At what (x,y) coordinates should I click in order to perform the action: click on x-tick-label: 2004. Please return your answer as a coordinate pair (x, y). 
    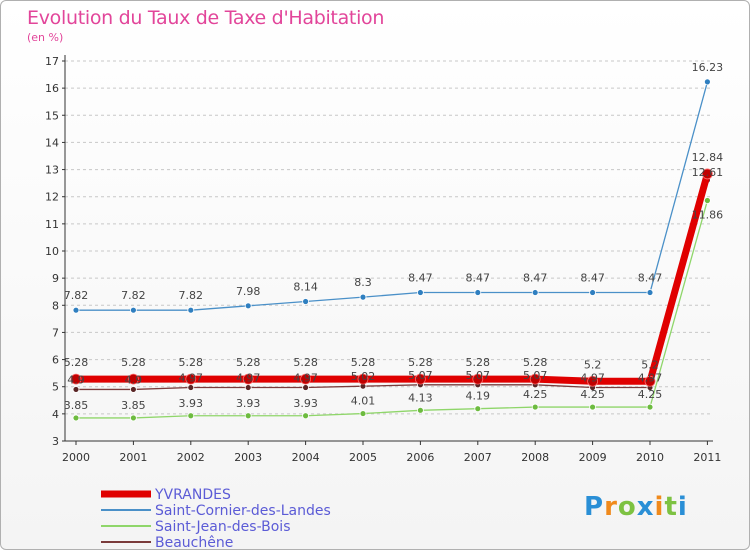
    Looking at the image, I should click on (306, 457).